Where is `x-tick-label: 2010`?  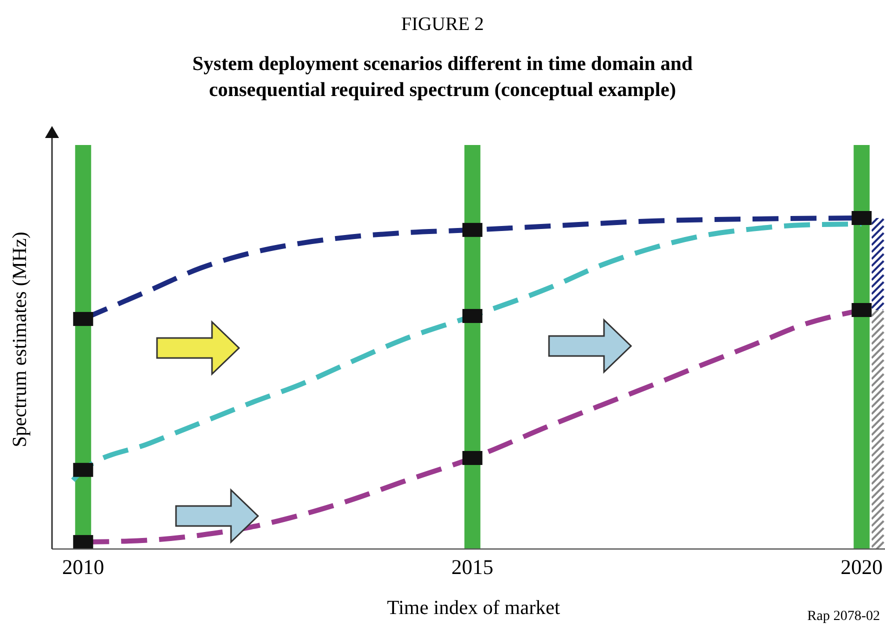 x-tick-label: 2010 is located at coordinates (83, 567).